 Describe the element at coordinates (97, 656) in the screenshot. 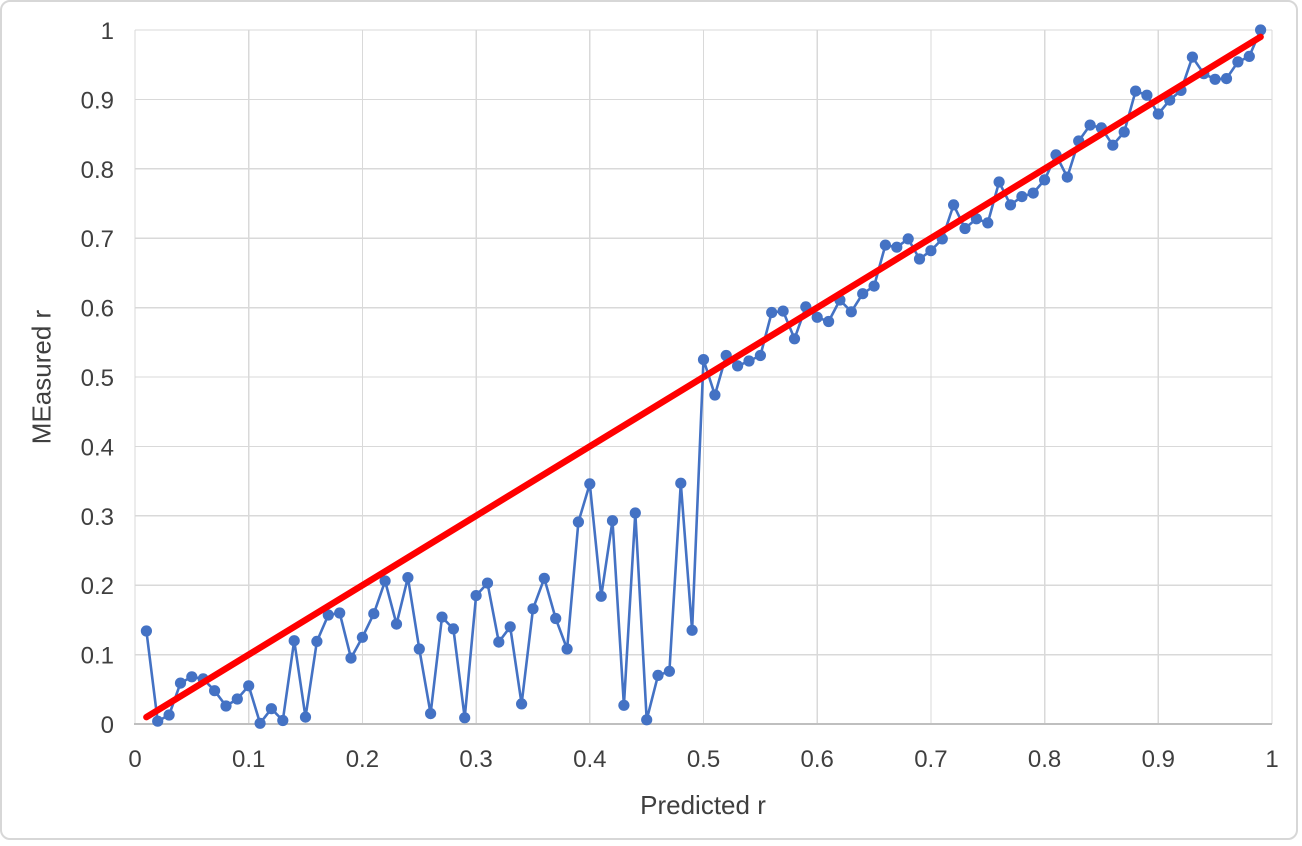

I see `y-tick-label: 0.1` at that location.